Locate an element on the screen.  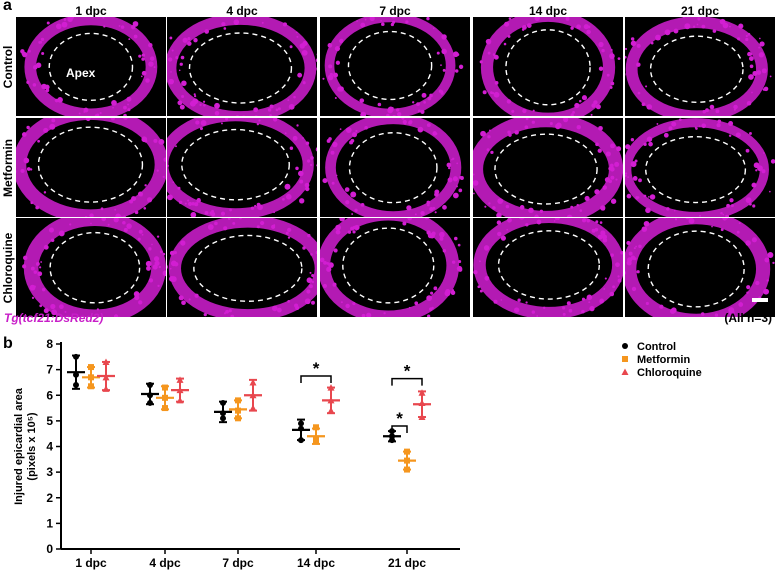
column-header-7dpc: 7 dpc is located at coordinates (395, 11).